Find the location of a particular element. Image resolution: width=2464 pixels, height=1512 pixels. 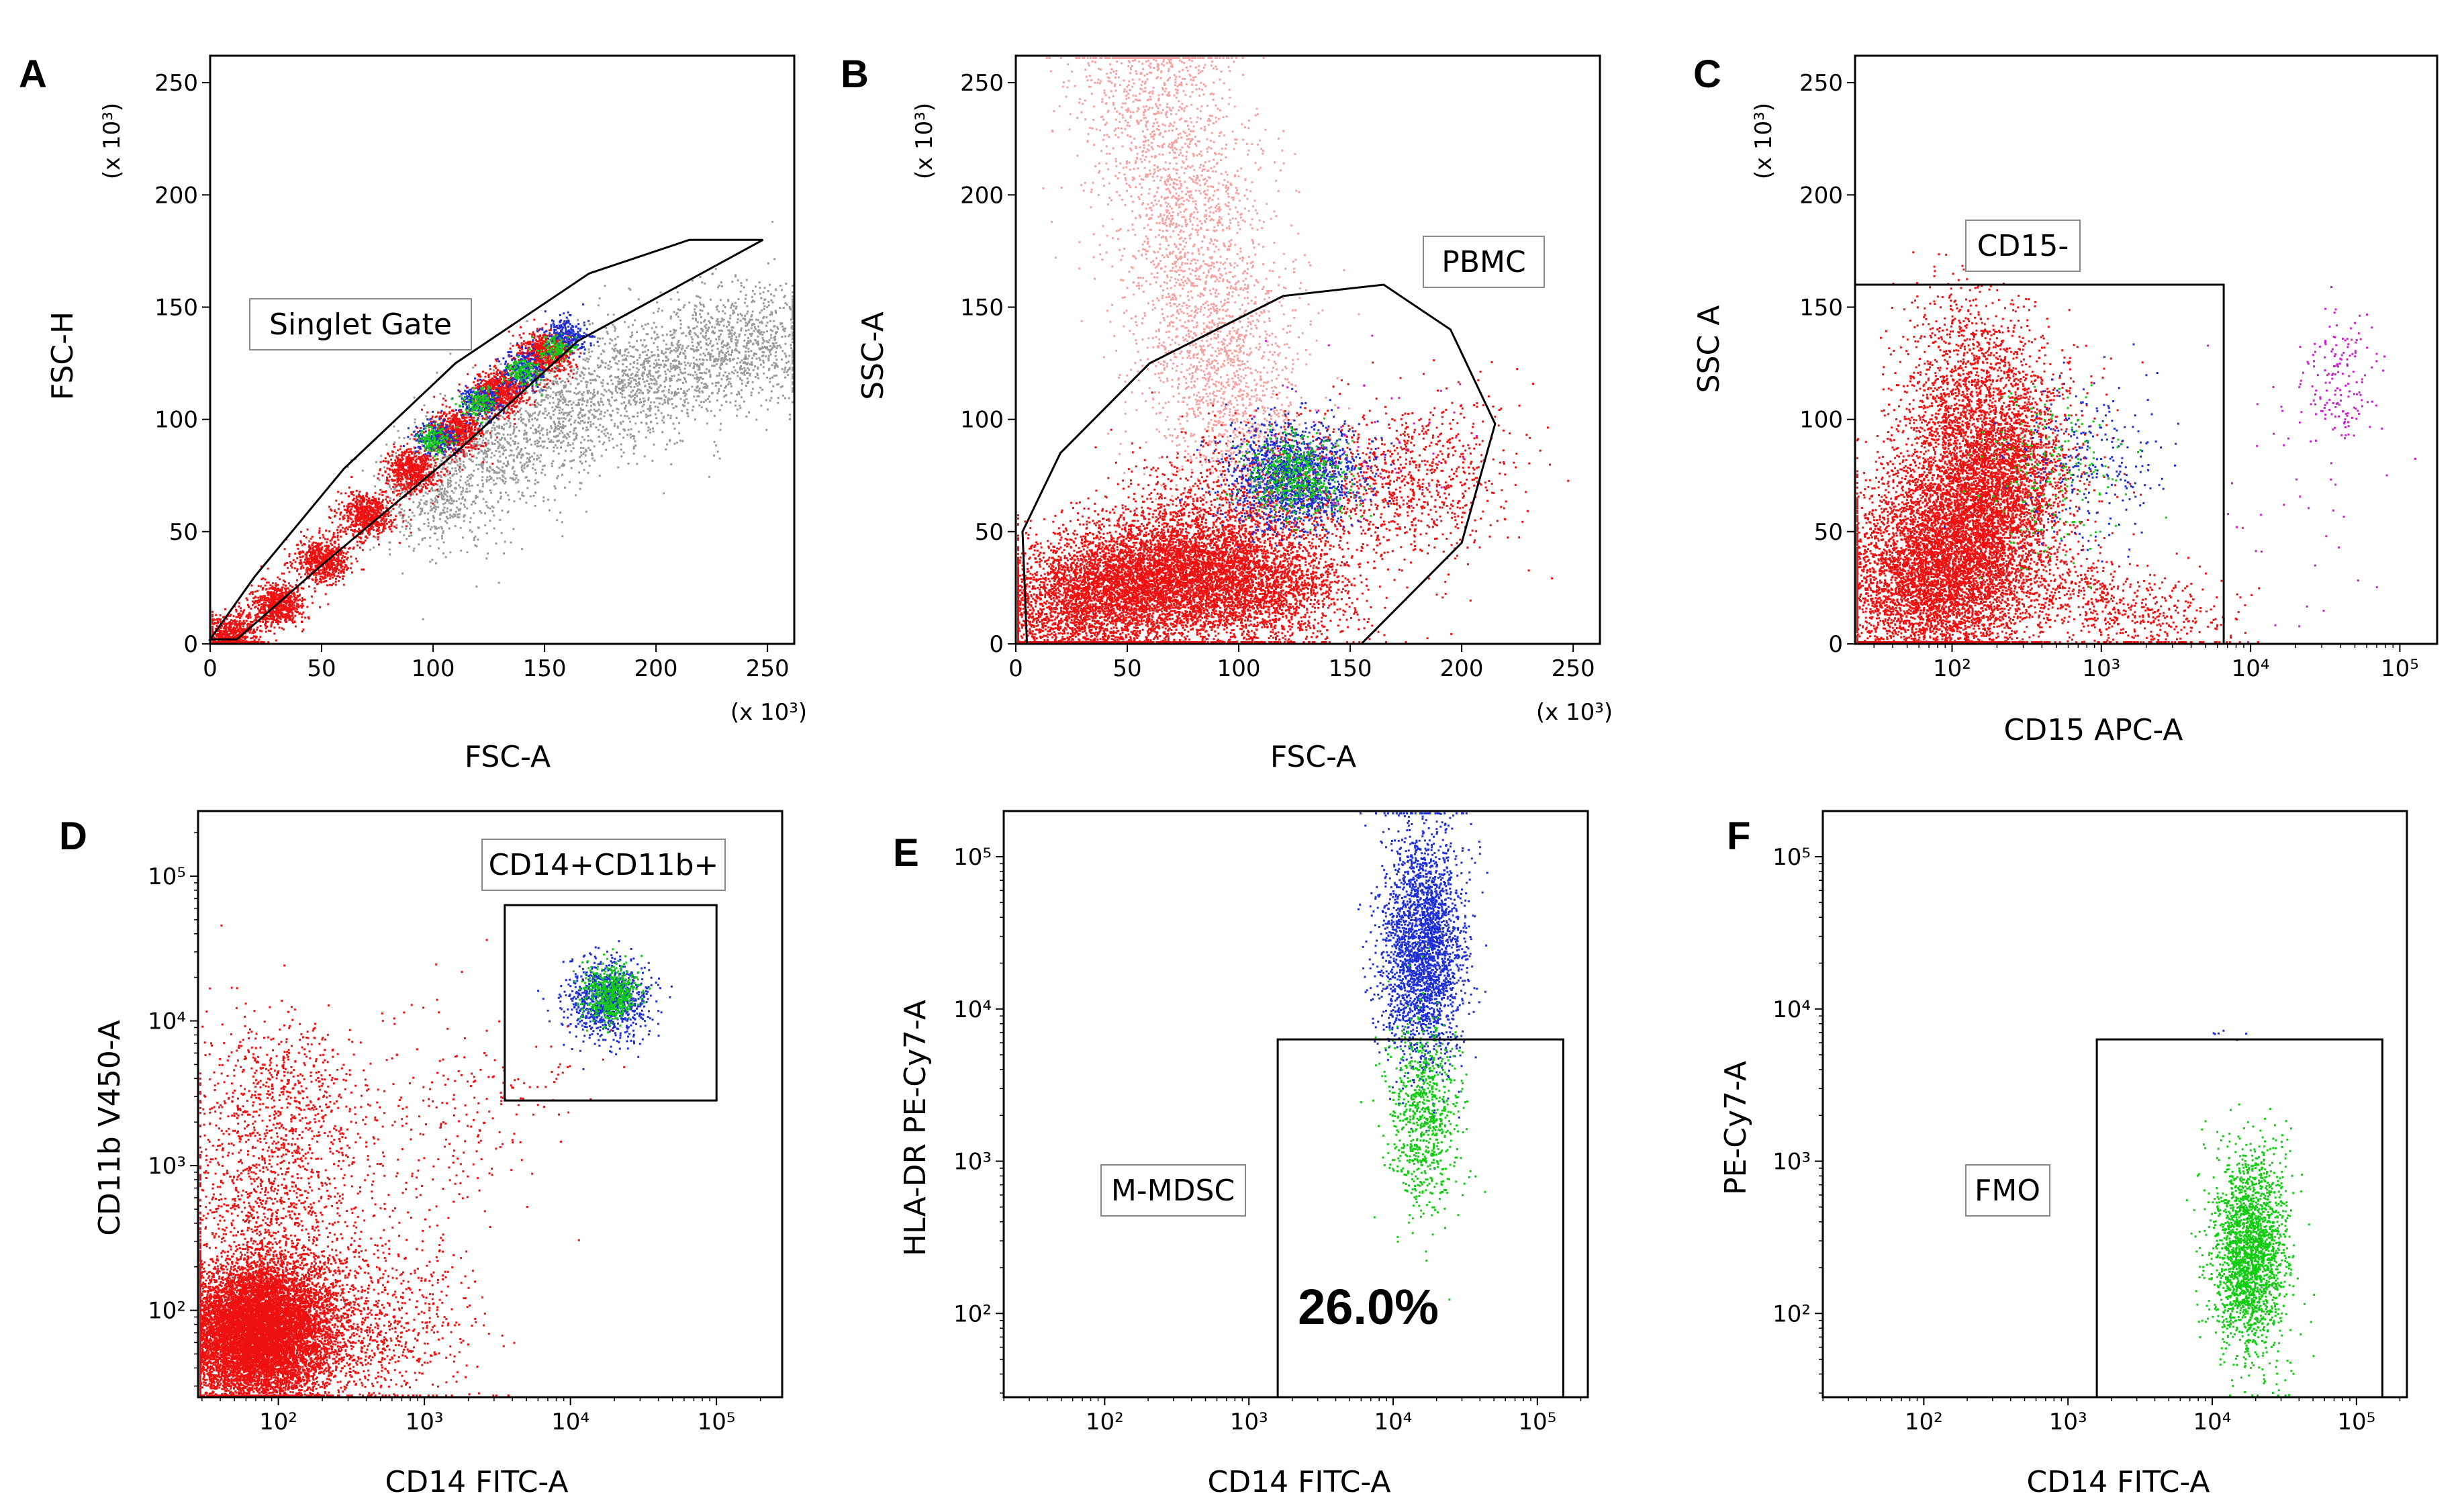

y-axis-label: HLA-DR PE-Cy7-A is located at coordinates (915, 1128).